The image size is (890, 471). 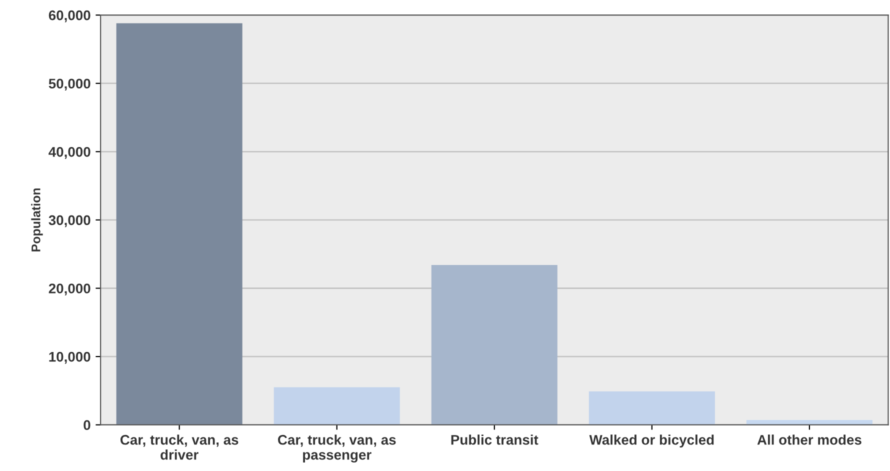 What do you see at coordinates (69, 152) in the screenshot?
I see `y-tick-label: 40,000` at bounding box center [69, 152].